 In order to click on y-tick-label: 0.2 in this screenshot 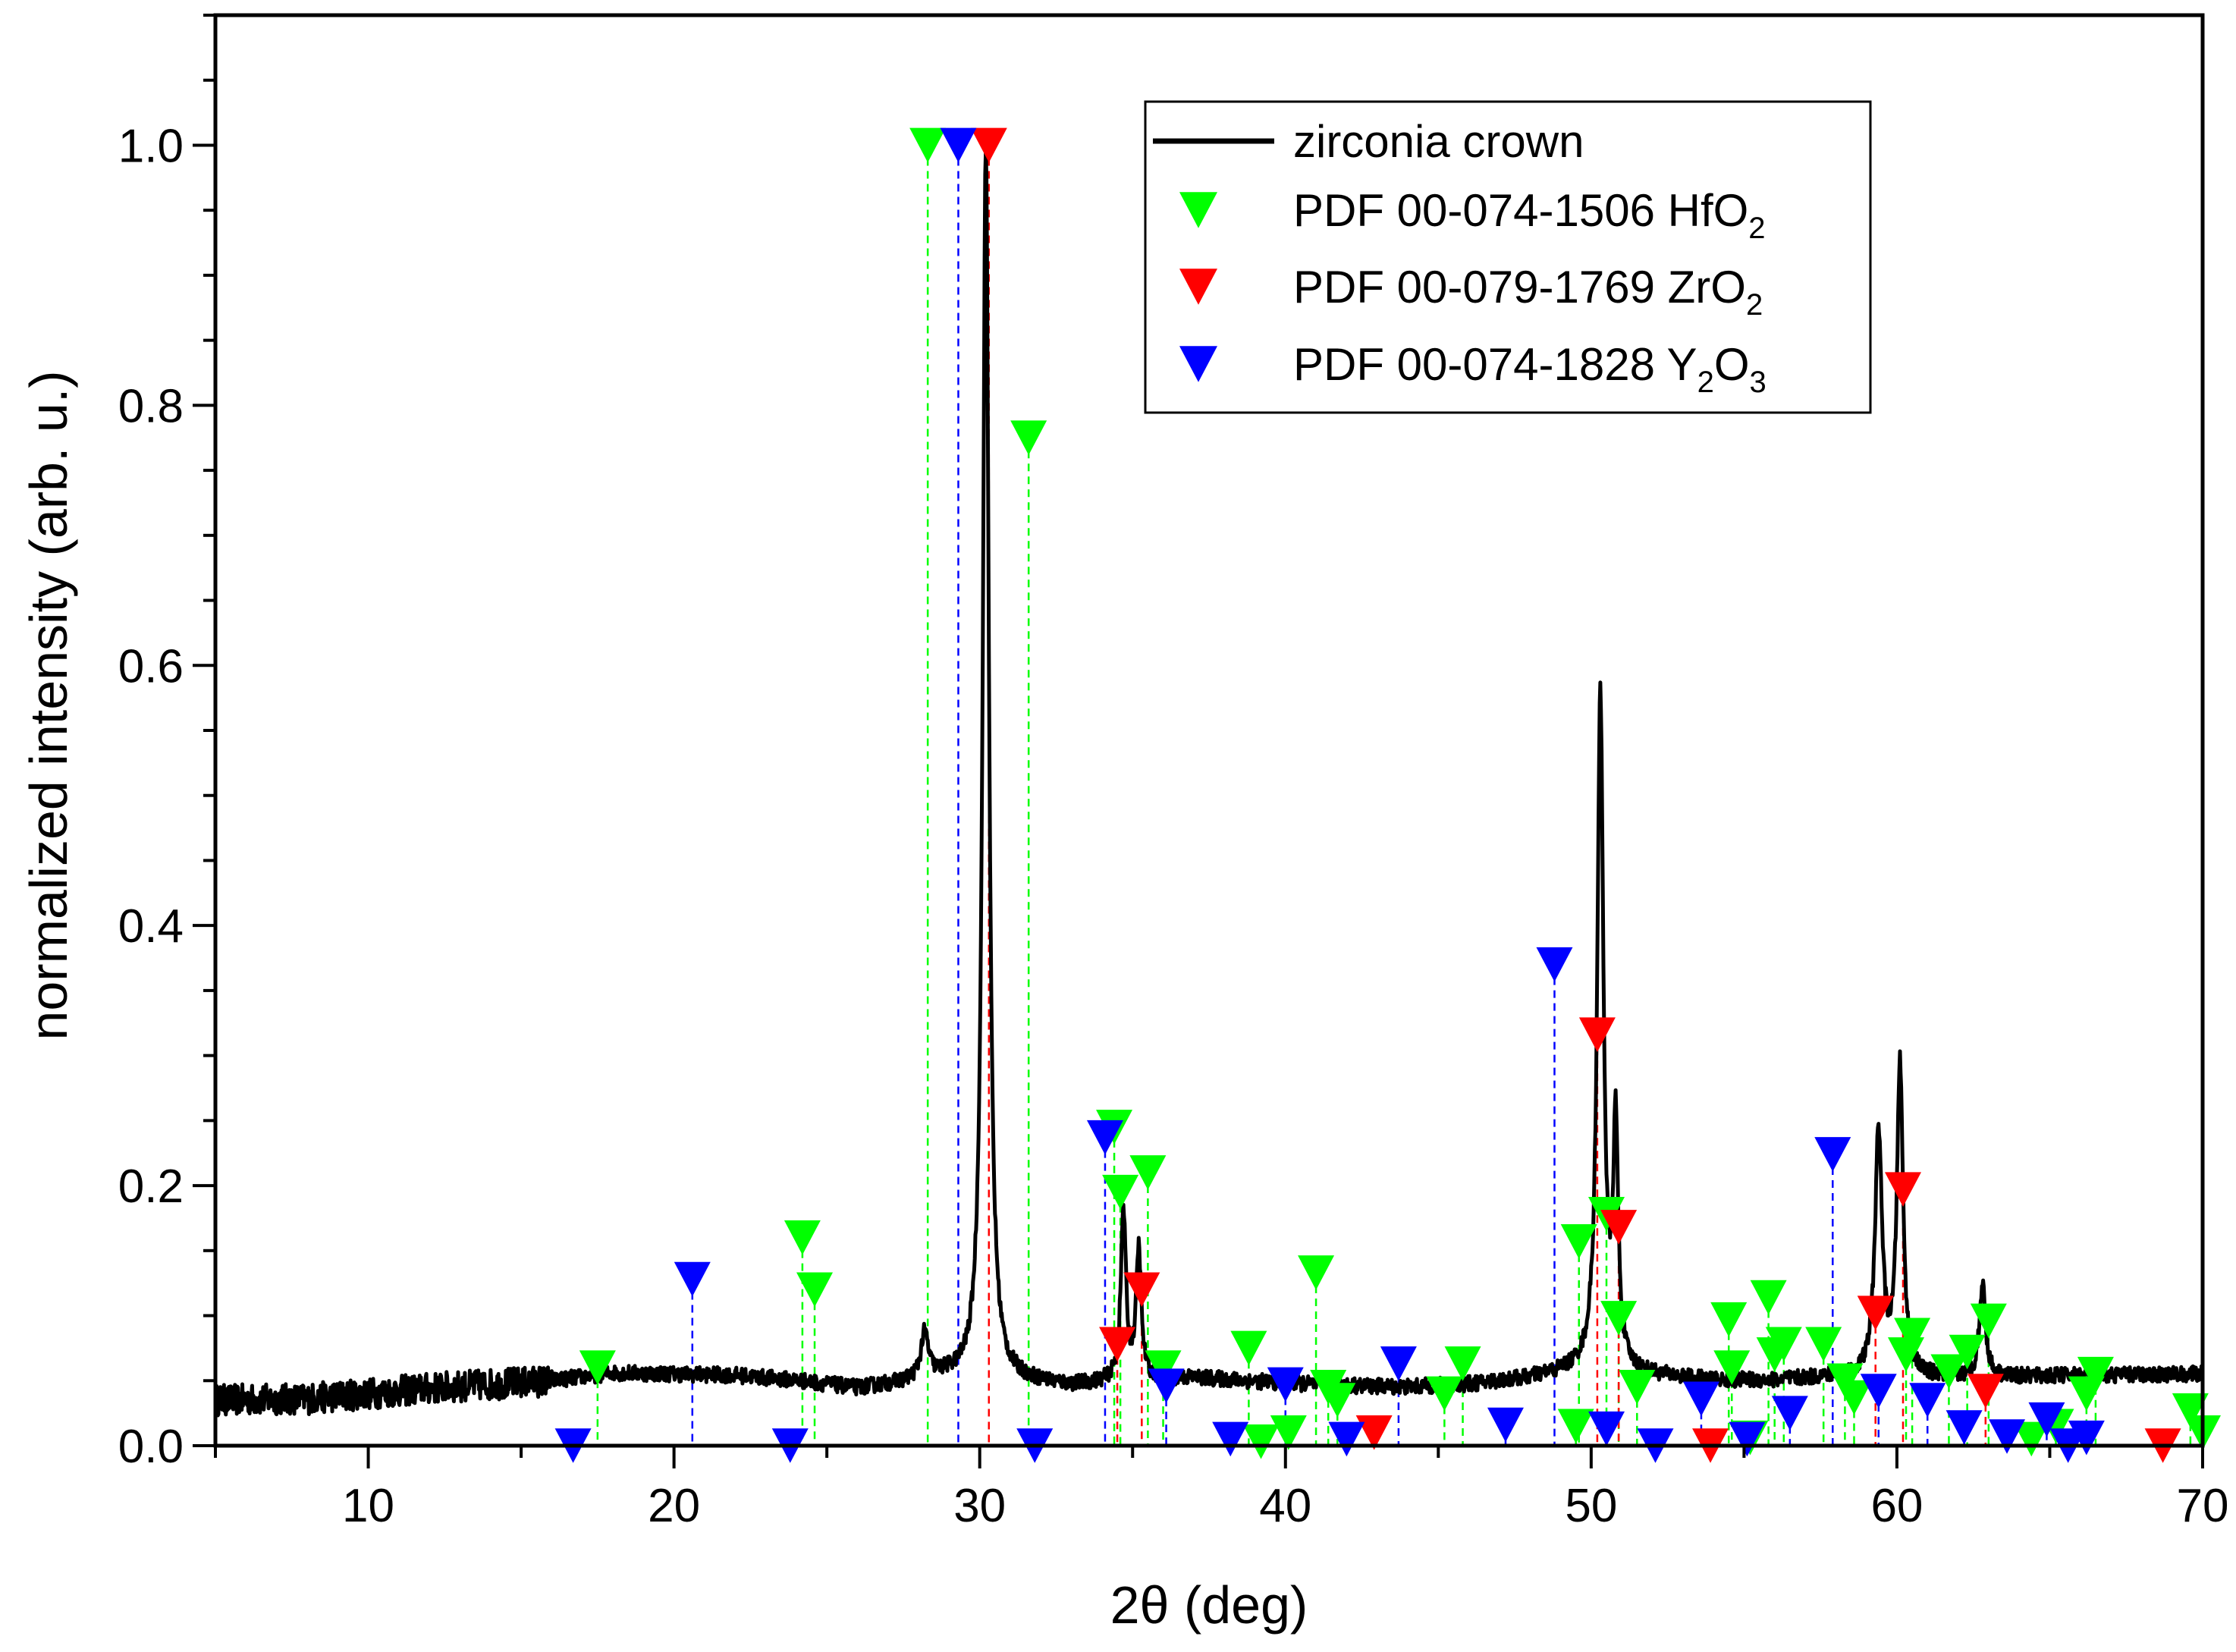, I will do `click(151, 1187)`.